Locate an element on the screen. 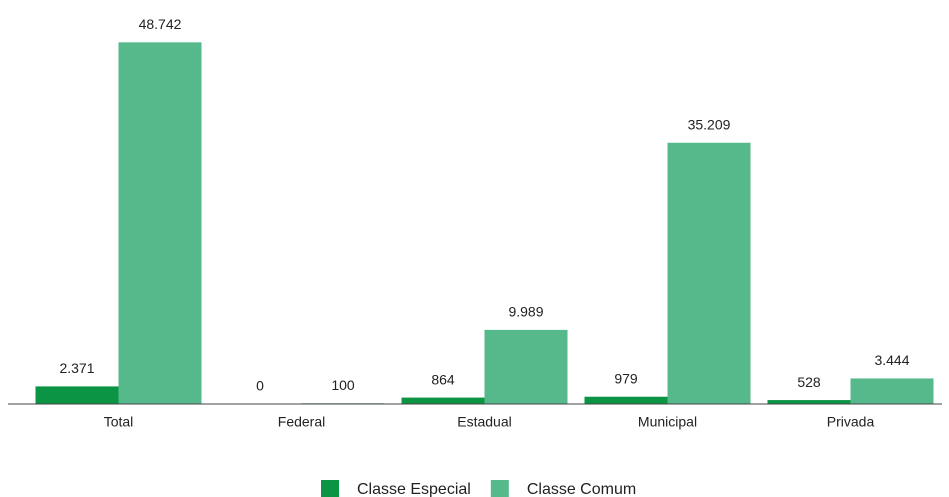 The height and width of the screenshot is (497, 949). data-label: 979 is located at coordinates (626, 378).